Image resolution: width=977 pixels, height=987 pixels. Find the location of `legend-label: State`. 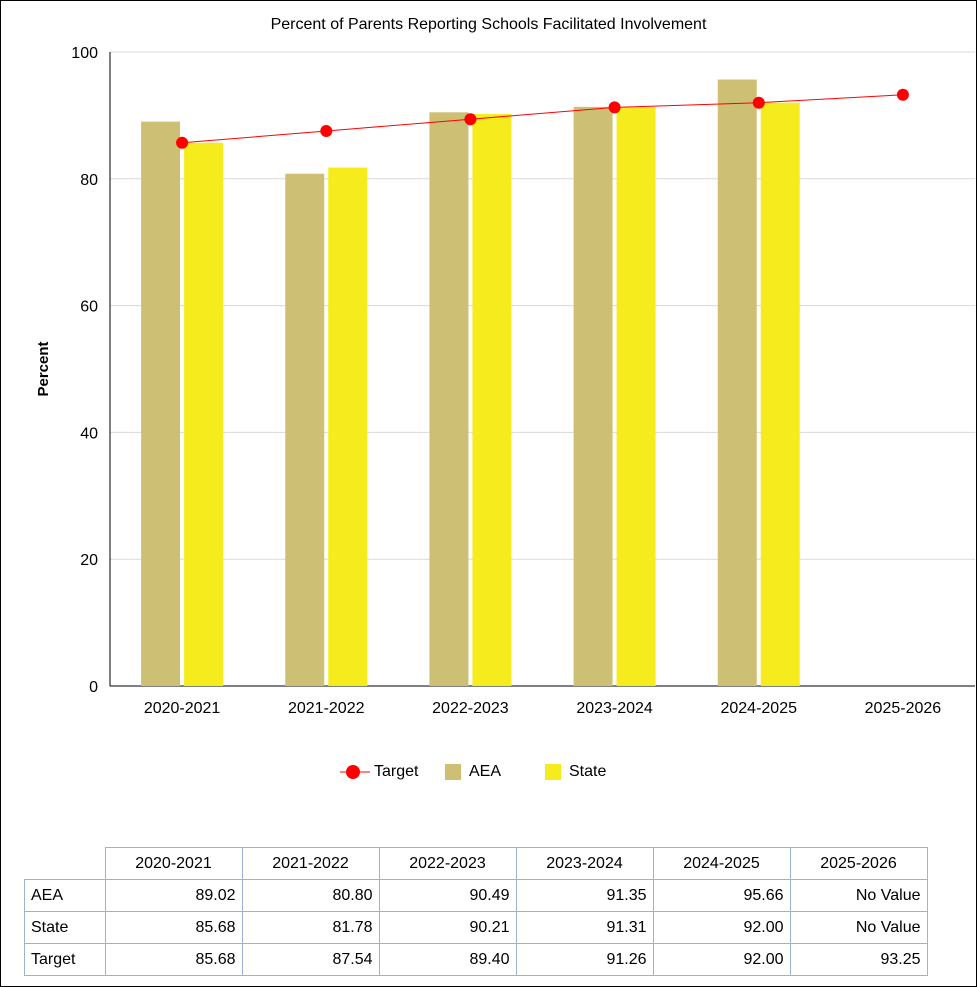

legend-label: State is located at coordinates (588, 771).